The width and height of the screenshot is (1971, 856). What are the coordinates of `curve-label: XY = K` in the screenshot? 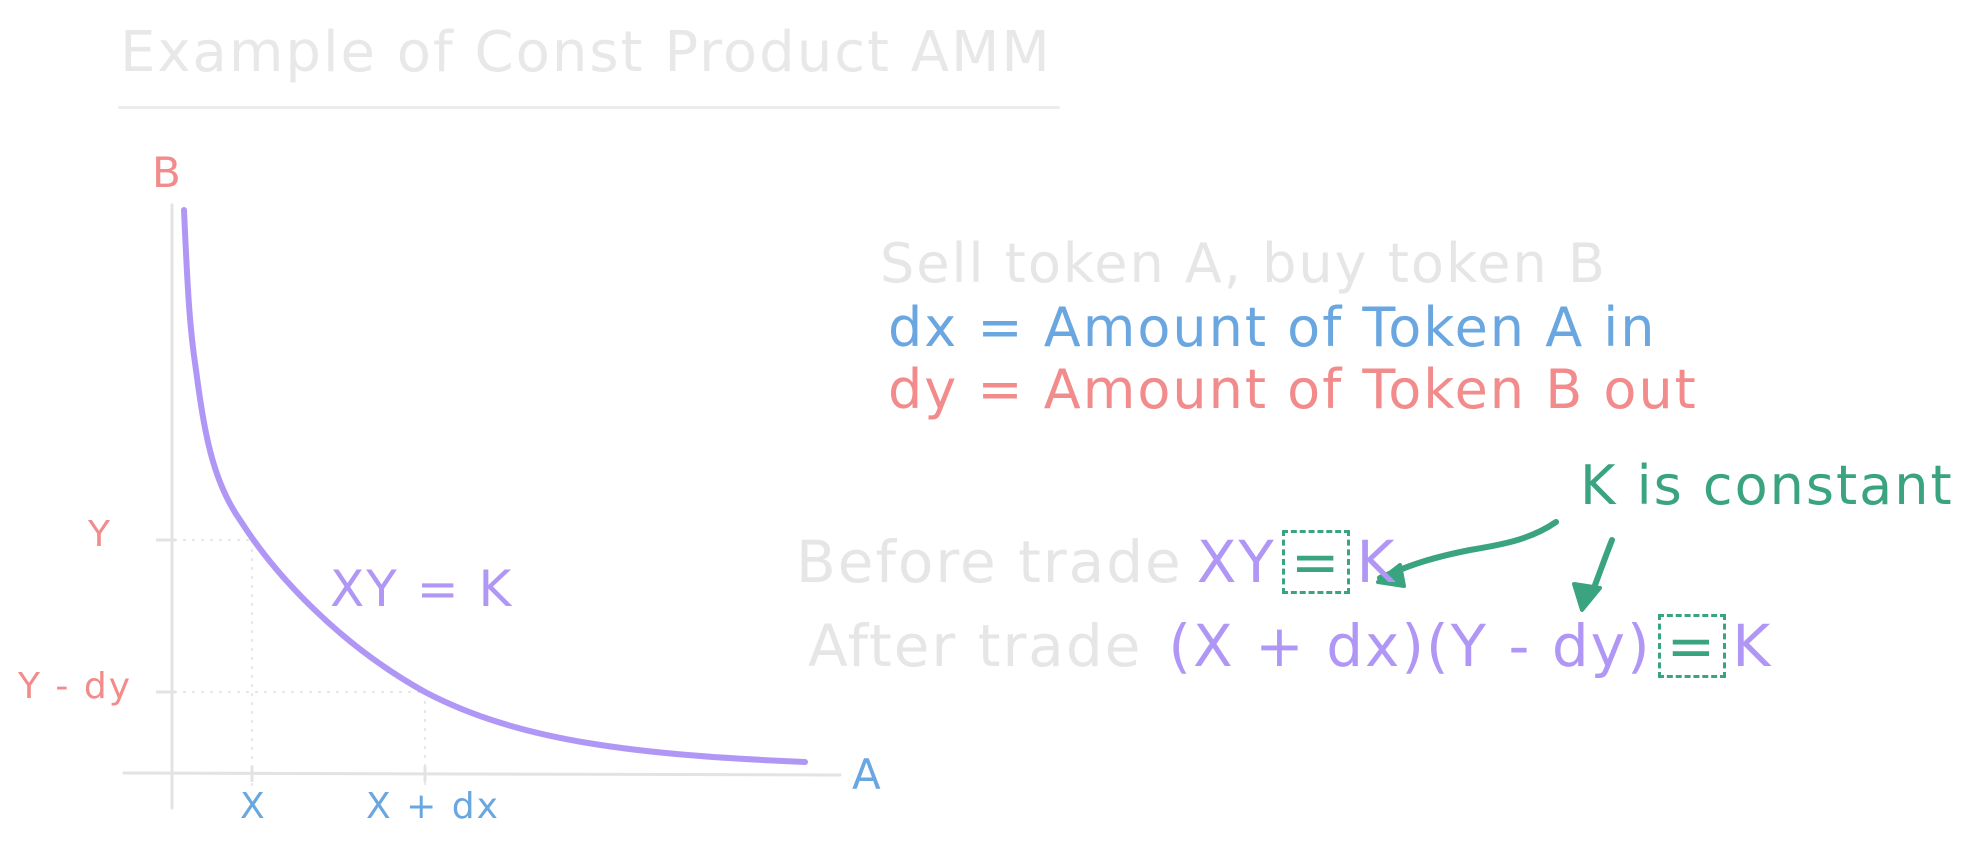 It's located at (422, 589).